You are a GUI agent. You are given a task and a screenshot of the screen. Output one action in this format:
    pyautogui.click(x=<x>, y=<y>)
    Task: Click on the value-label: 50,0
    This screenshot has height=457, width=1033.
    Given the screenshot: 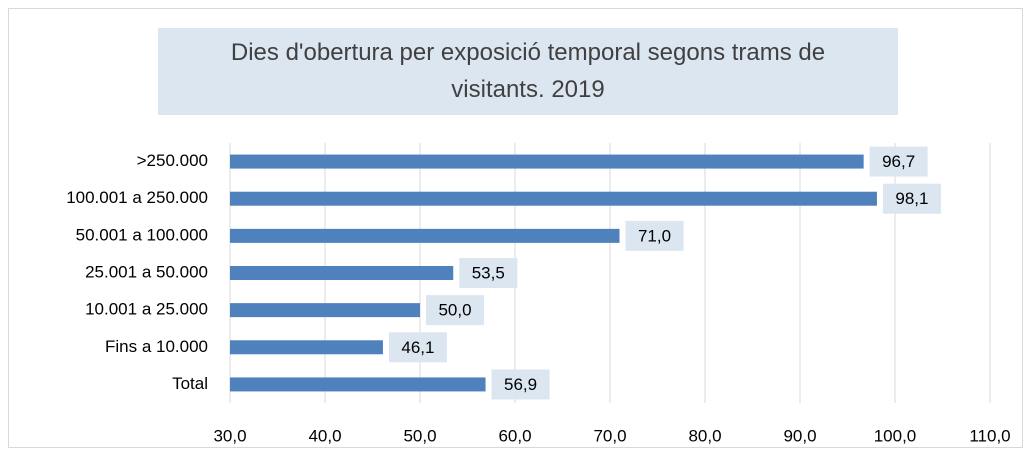 What is the action you would take?
    pyautogui.click(x=454, y=310)
    